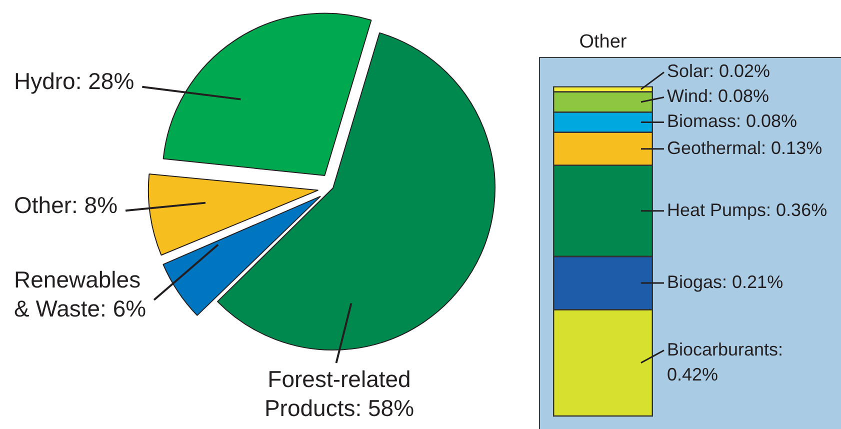 The width and height of the screenshot is (841, 429). What do you see at coordinates (603, 42) in the screenshot?
I see `chart-title: Other` at bounding box center [603, 42].